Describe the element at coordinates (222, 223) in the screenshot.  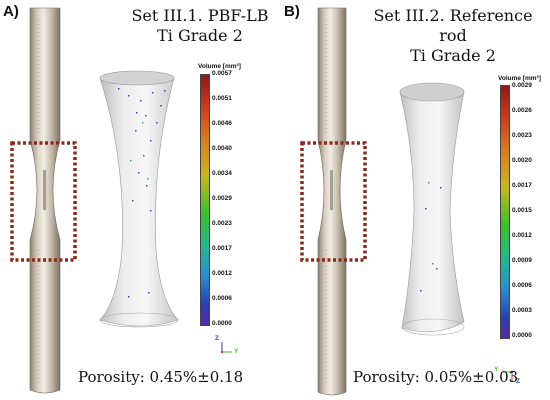
I see `colorbar-a-tick: 0.0023` at that location.